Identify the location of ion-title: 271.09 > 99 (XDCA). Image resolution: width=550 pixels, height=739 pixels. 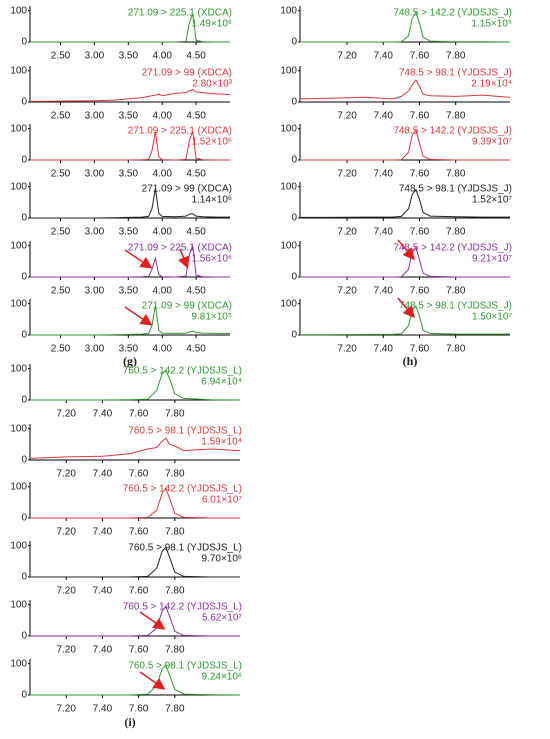
(187, 73).